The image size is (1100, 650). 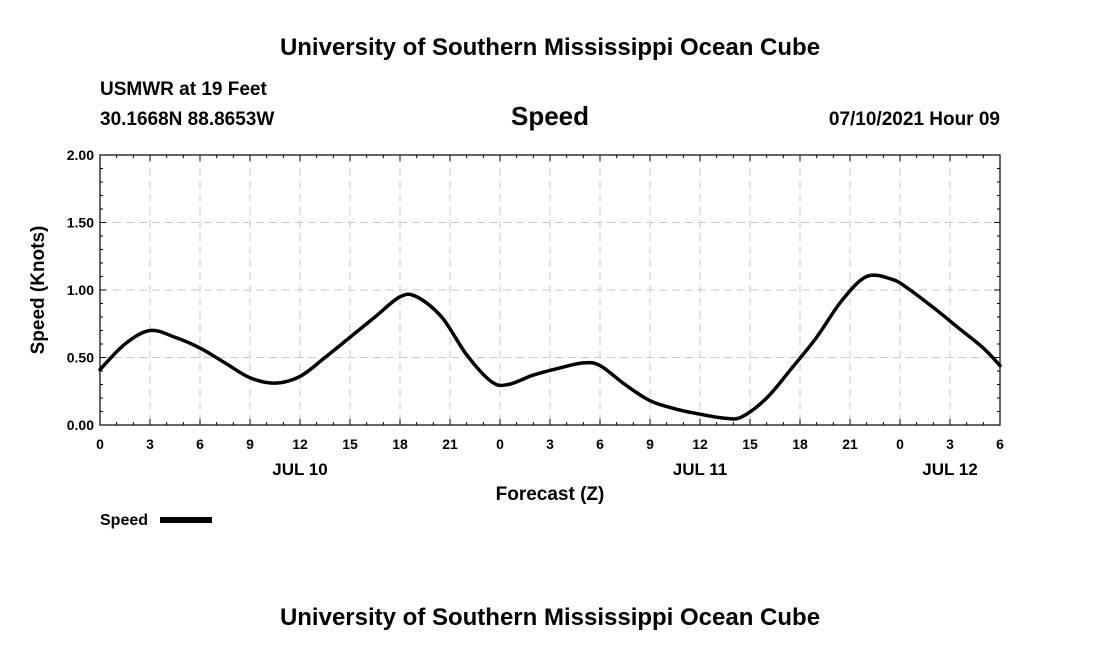 I want to click on station-label: USMWR at 19 Feet, so click(x=183, y=89).